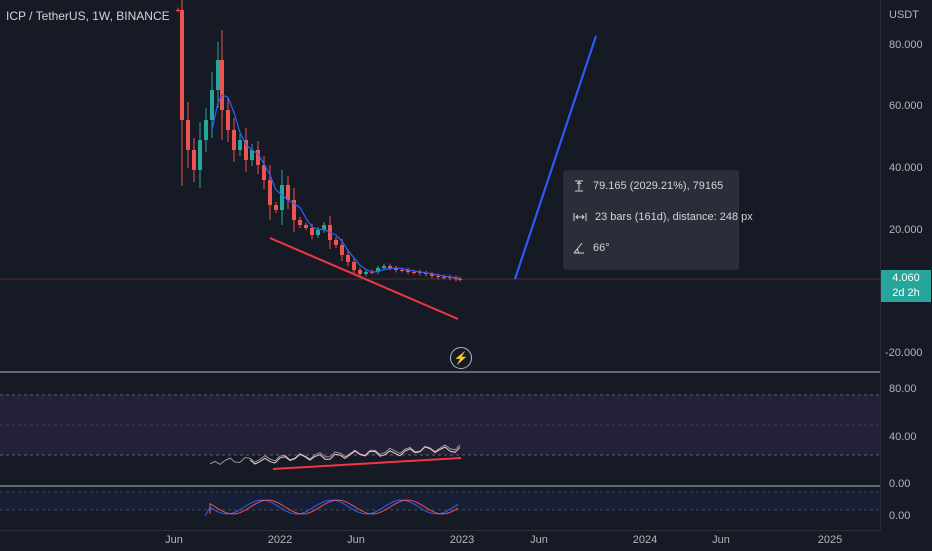 The height and width of the screenshot is (551, 932). Describe the element at coordinates (580, 217) in the screenshot. I see `bars-range-icon` at that location.